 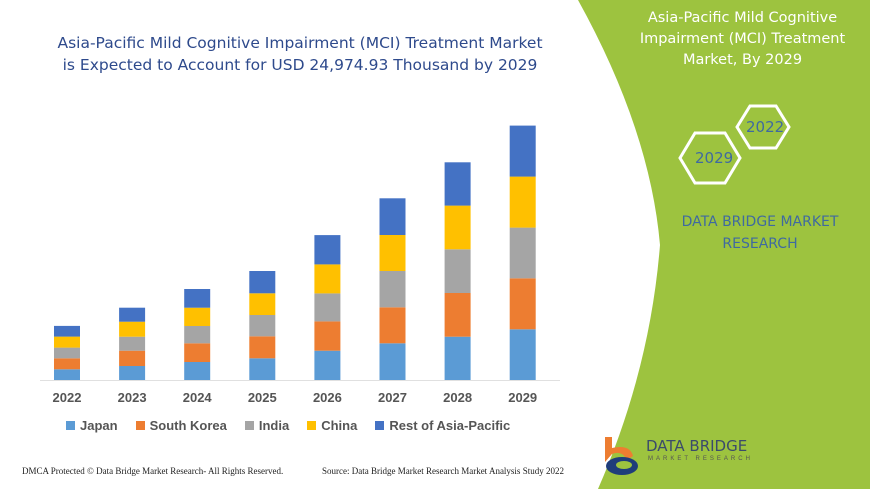 What do you see at coordinates (327, 365) in the screenshot?
I see `bar-segment-2026-japan` at bounding box center [327, 365].